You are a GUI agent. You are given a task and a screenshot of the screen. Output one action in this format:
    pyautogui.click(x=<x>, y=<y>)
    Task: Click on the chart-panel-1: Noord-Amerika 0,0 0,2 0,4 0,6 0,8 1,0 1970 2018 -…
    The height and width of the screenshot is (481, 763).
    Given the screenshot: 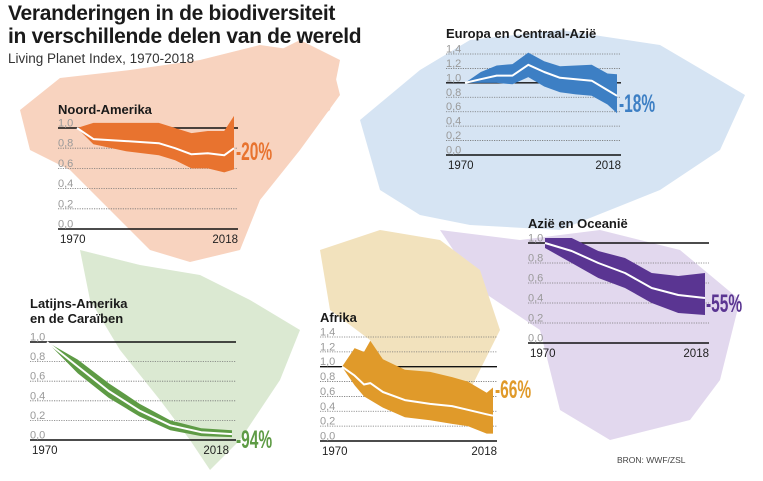 What is the action you would take?
    pyautogui.click(x=165, y=174)
    